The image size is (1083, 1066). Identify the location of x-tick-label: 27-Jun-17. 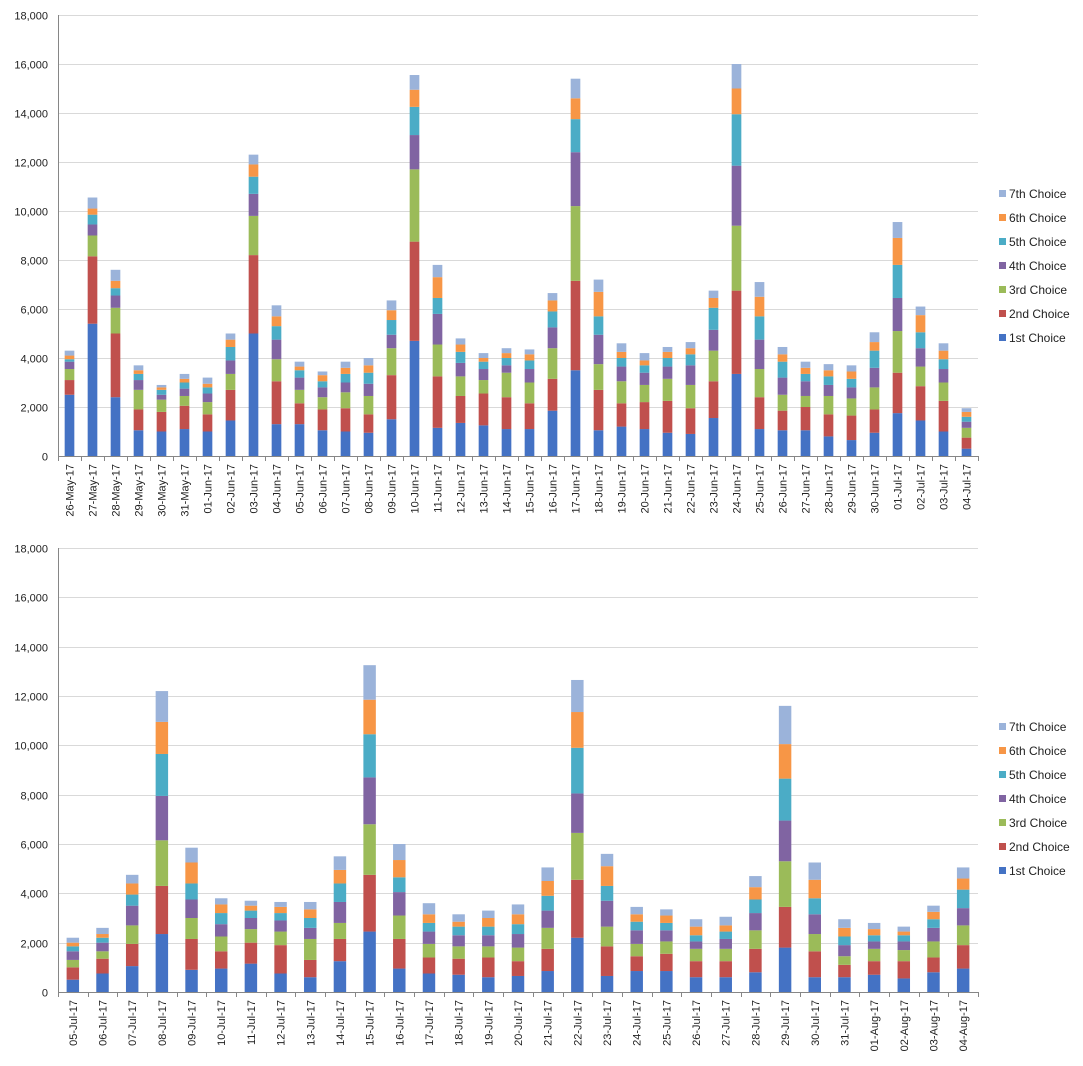
(807, 489).